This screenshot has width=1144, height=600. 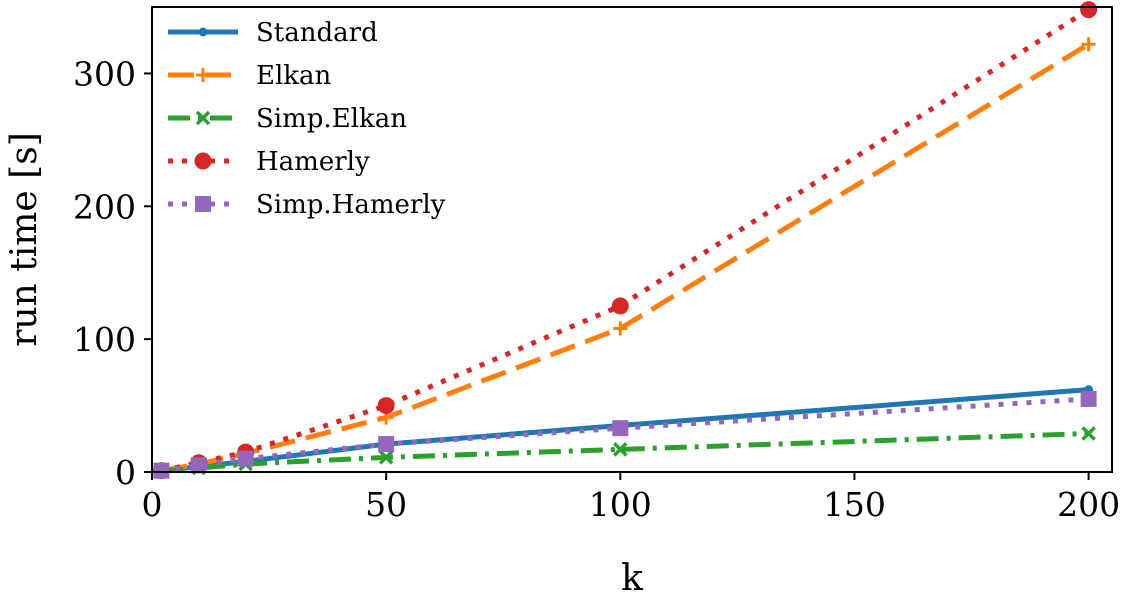 What do you see at coordinates (24, 239) in the screenshot?
I see `y-axis-label: run time [s]` at bounding box center [24, 239].